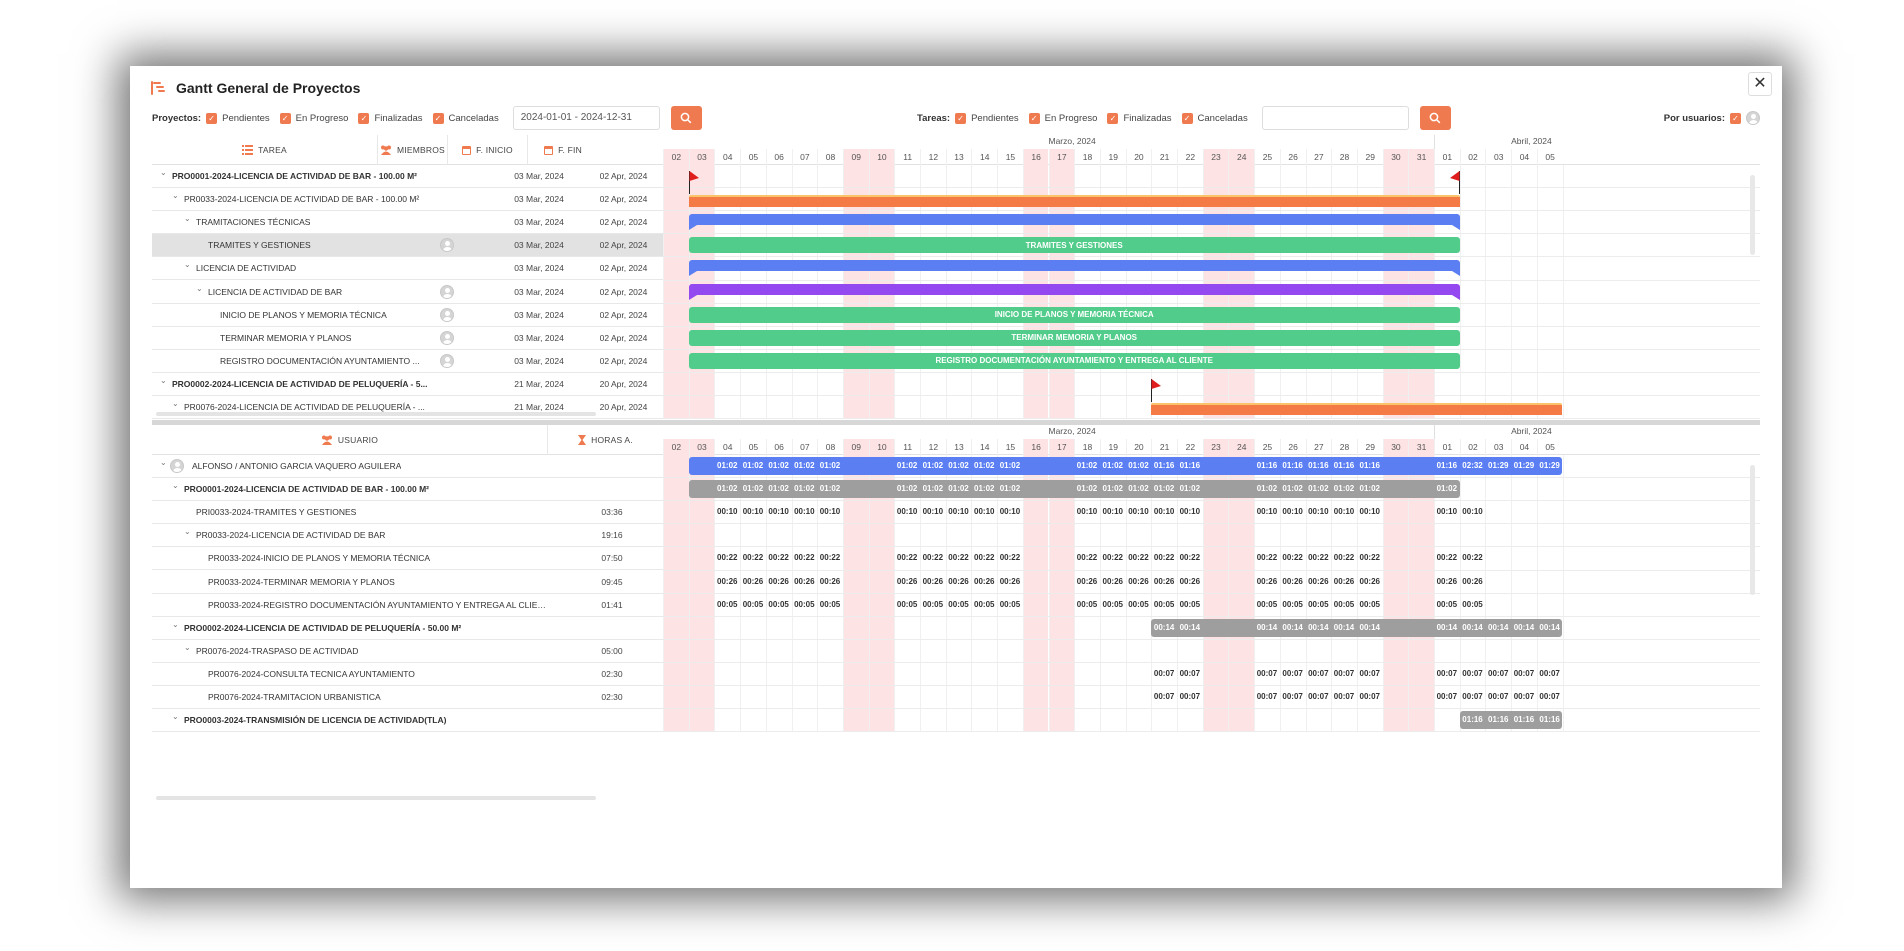 The image size is (1904, 951). What do you see at coordinates (1087, 604) in the screenshot?
I see `hours-cell: 00:05` at bounding box center [1087, 604].